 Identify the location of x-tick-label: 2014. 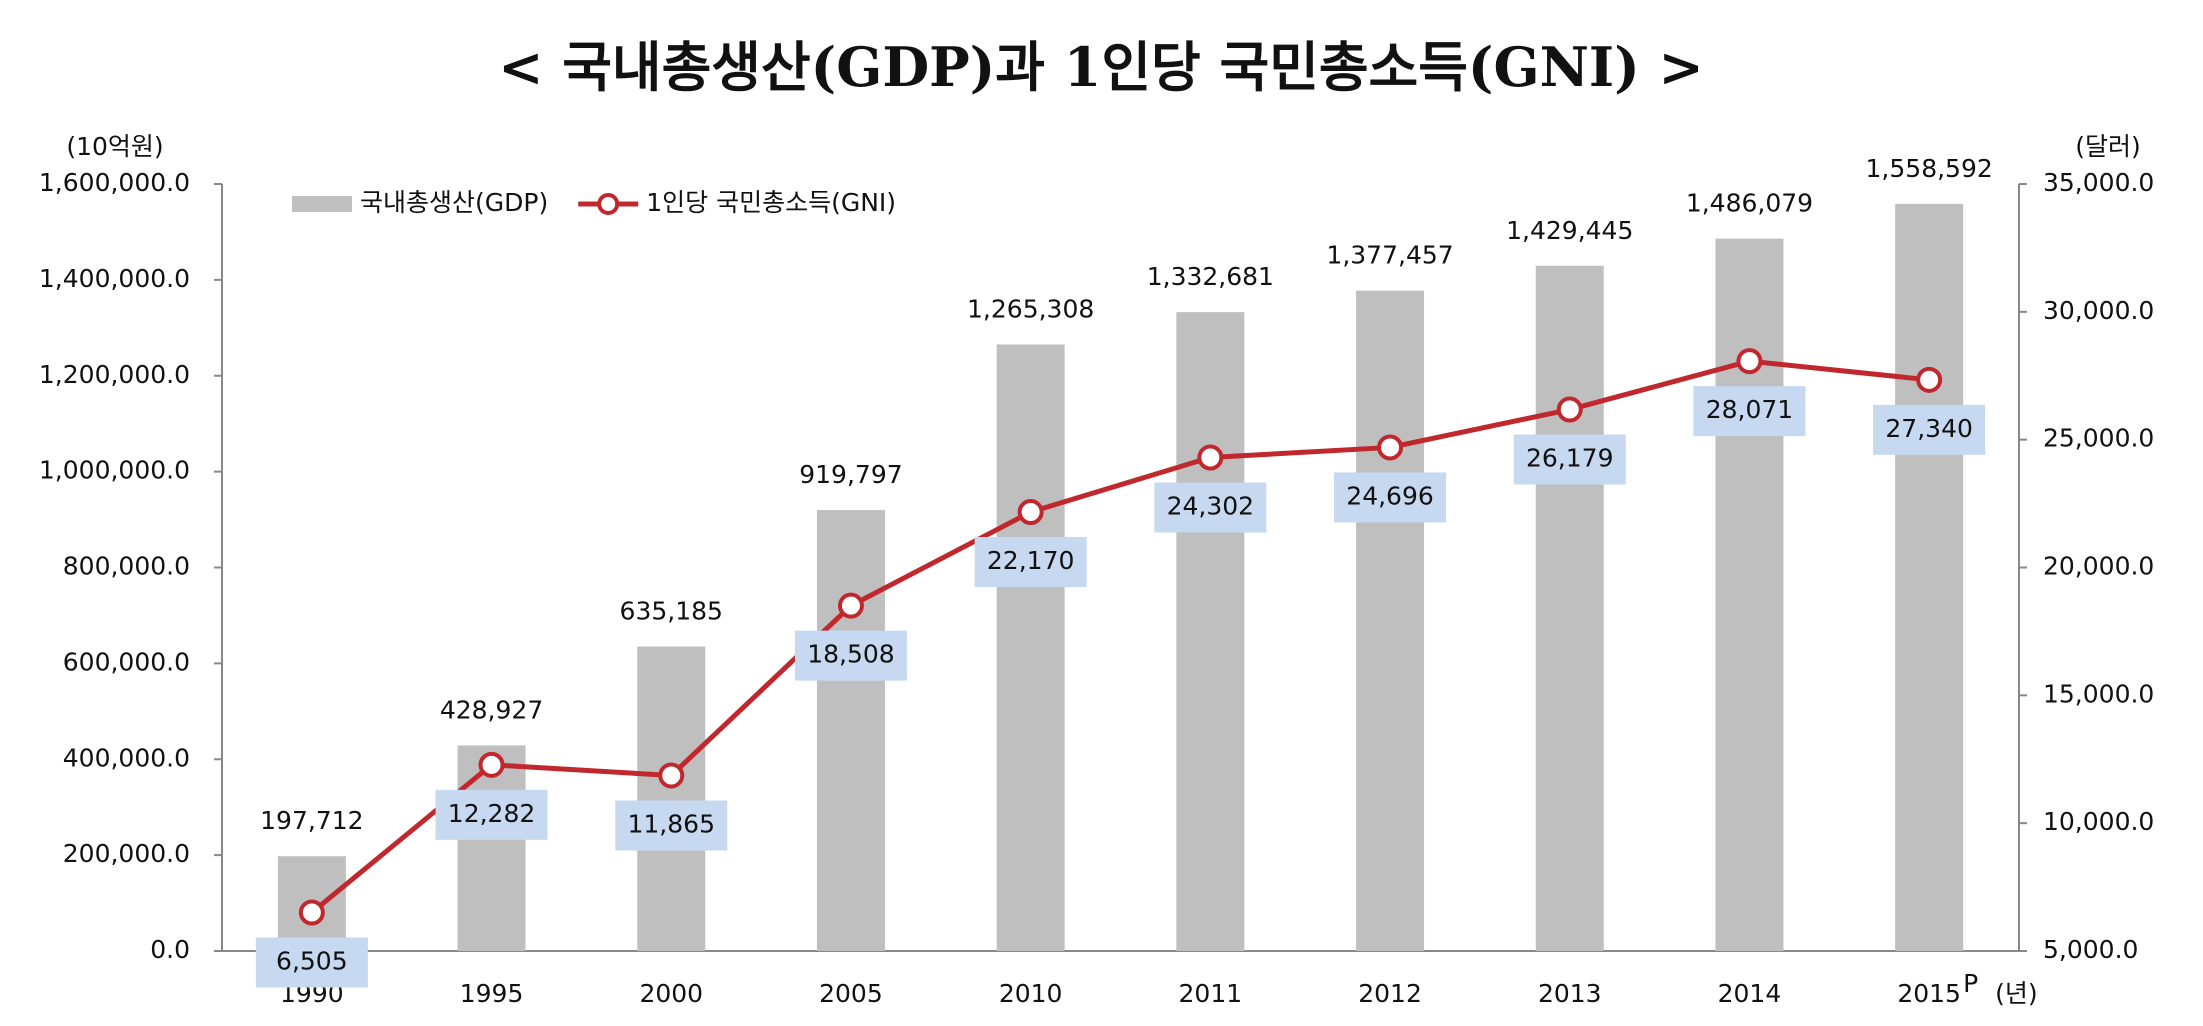
(1750, 993).